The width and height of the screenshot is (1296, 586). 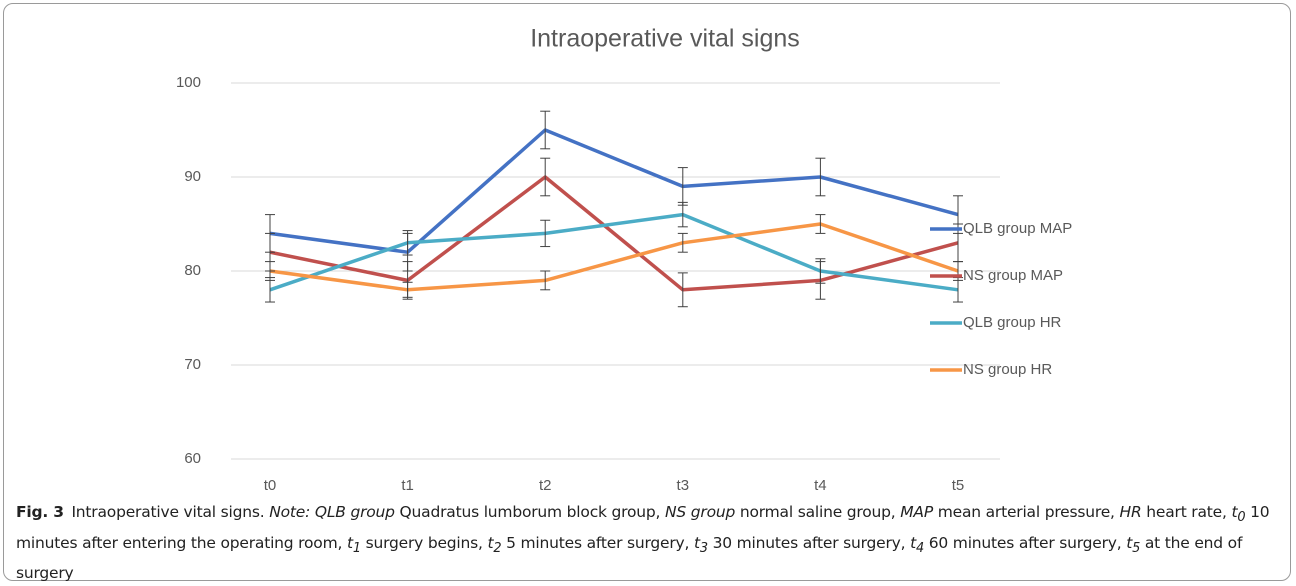 What do you see at coordinates (815, 512) in the screenshot?
I see `caption-definition: normal saline group,` at bounding box center [815, 512].